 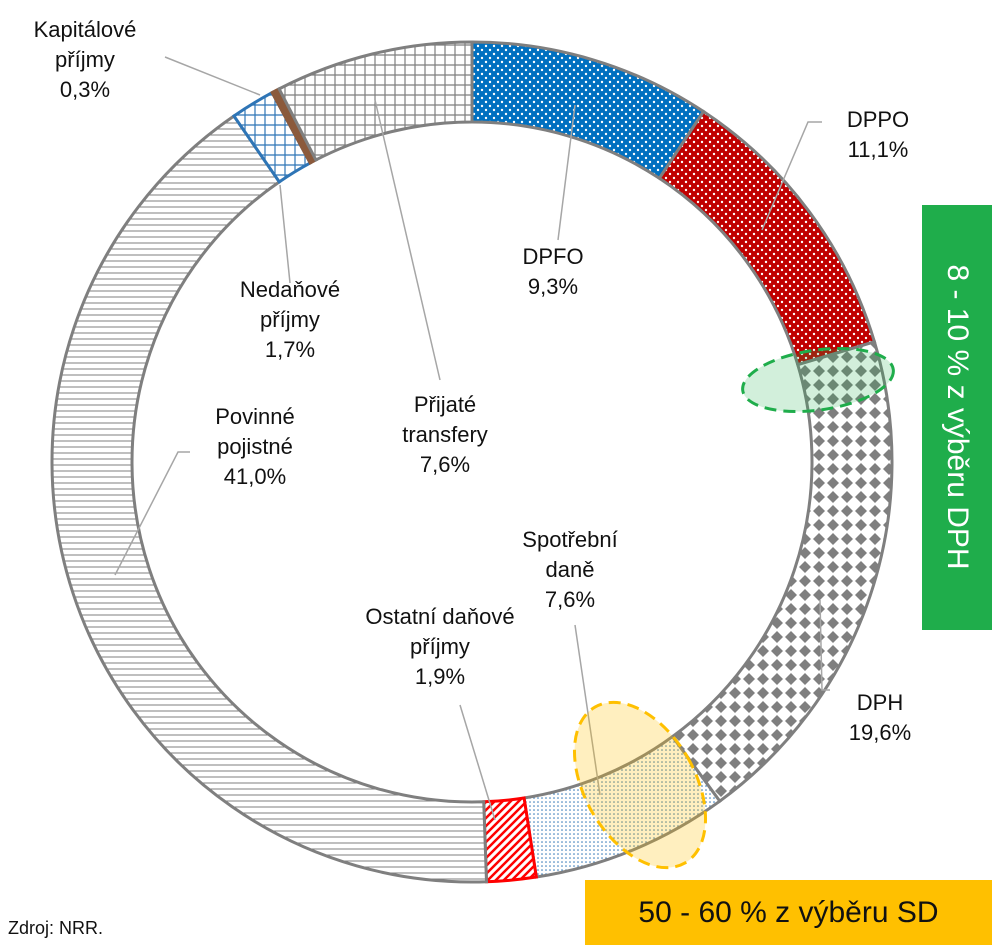 I want to click on value-label: 1,7%, so click(x=290, y=349).